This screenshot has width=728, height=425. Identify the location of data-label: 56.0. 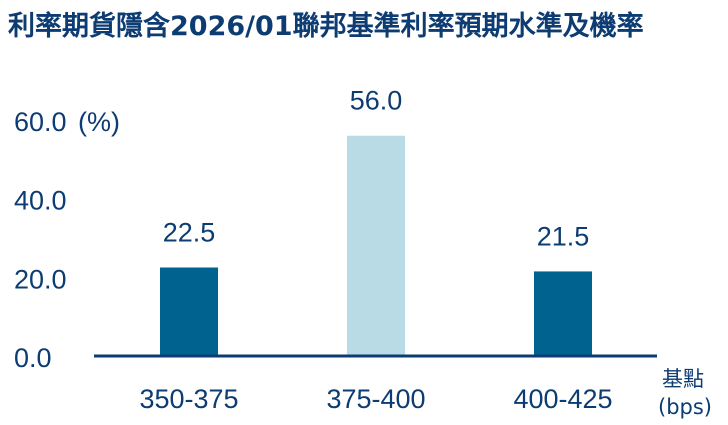
(376, 101).